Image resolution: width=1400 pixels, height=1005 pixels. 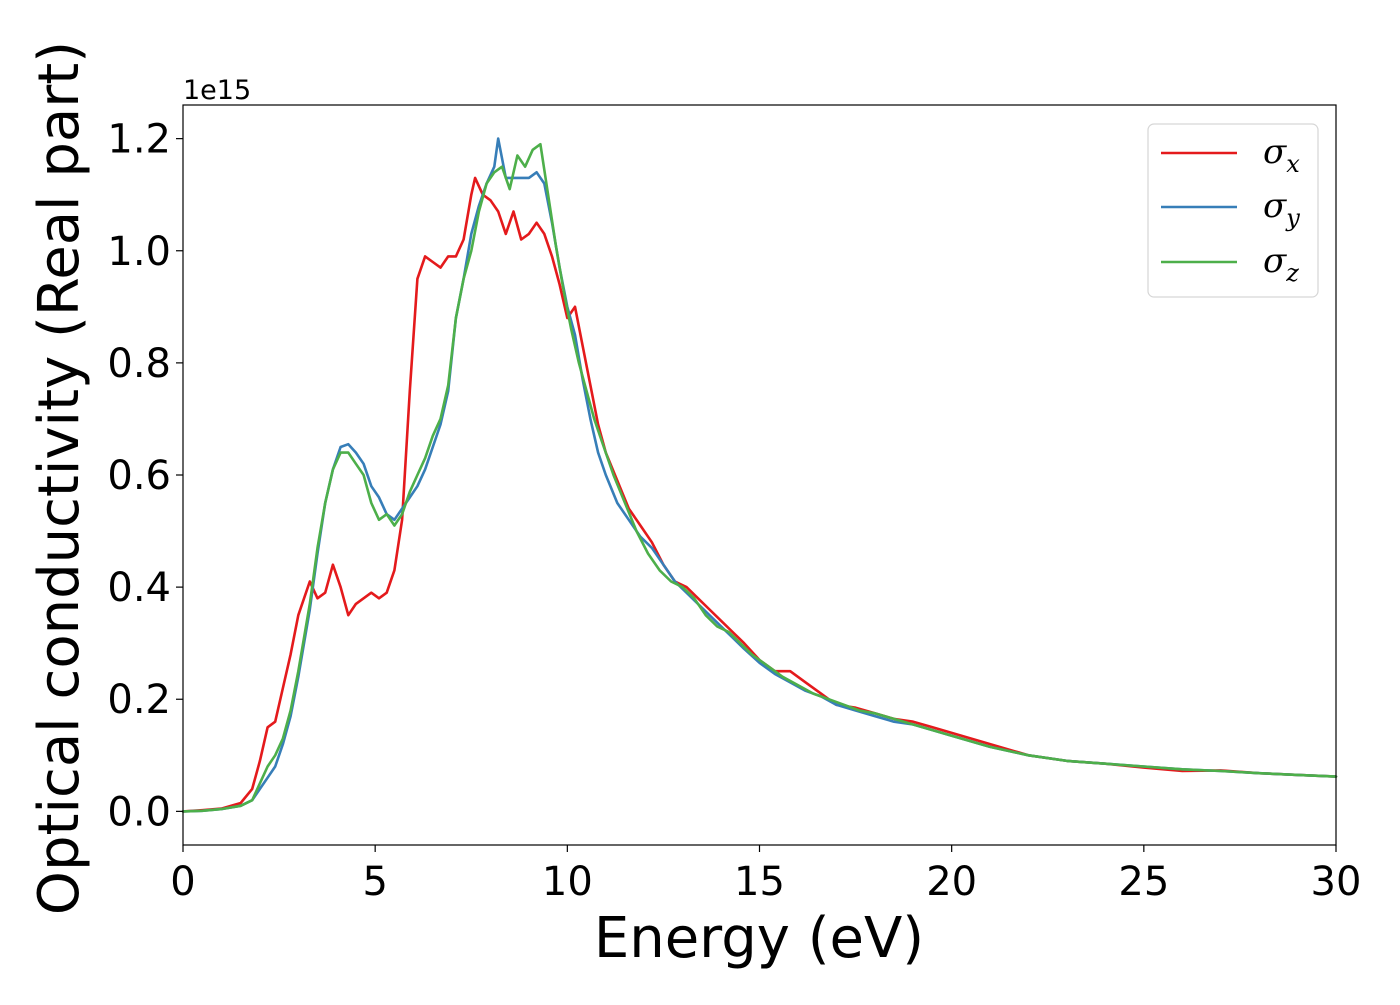 What do you see at coordinates (59, 478) in the screenshot?
I see `y-axis-title: Optical conductivity (Real part)` at bounding box center [59, 478].